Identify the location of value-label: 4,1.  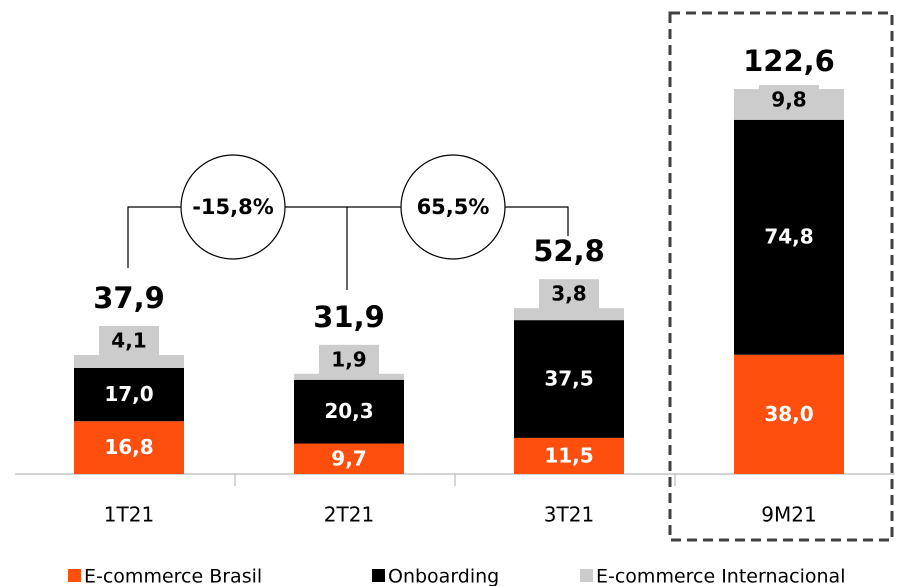
(128, 340).